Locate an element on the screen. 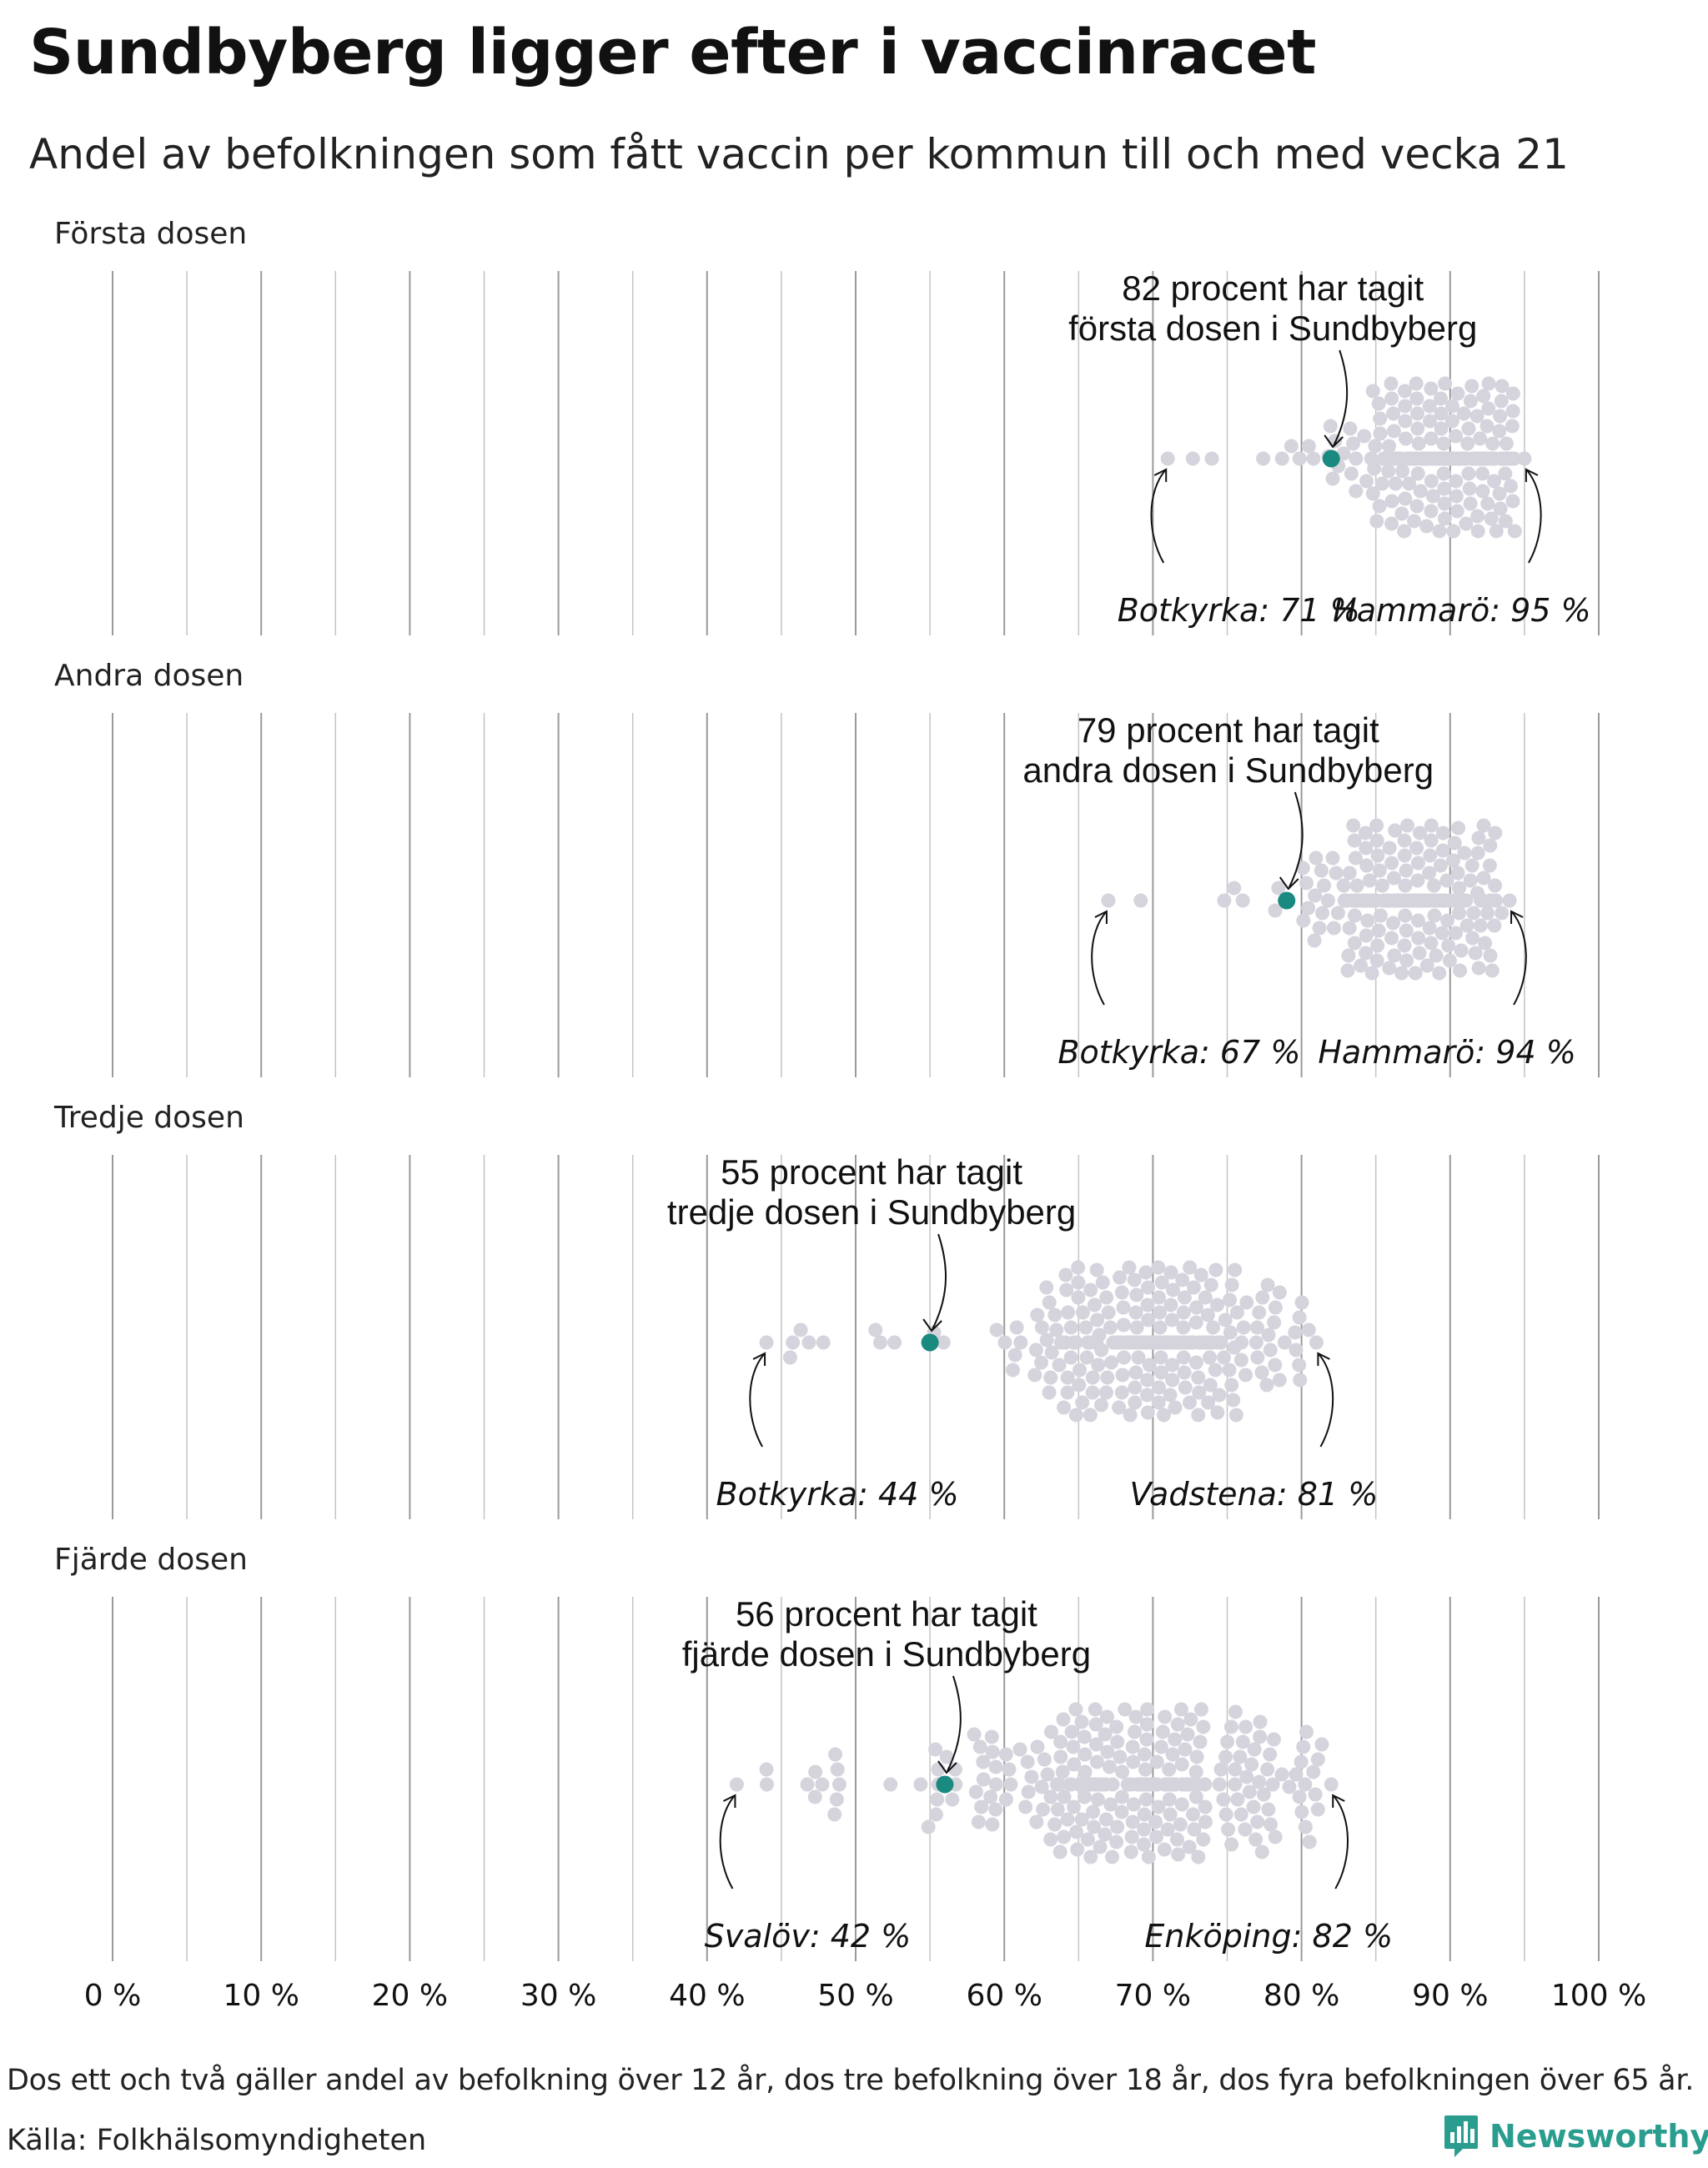 This screenshot has height=2168, width=1708. panel-label: Första dosen is located at coordinates (150, 234).